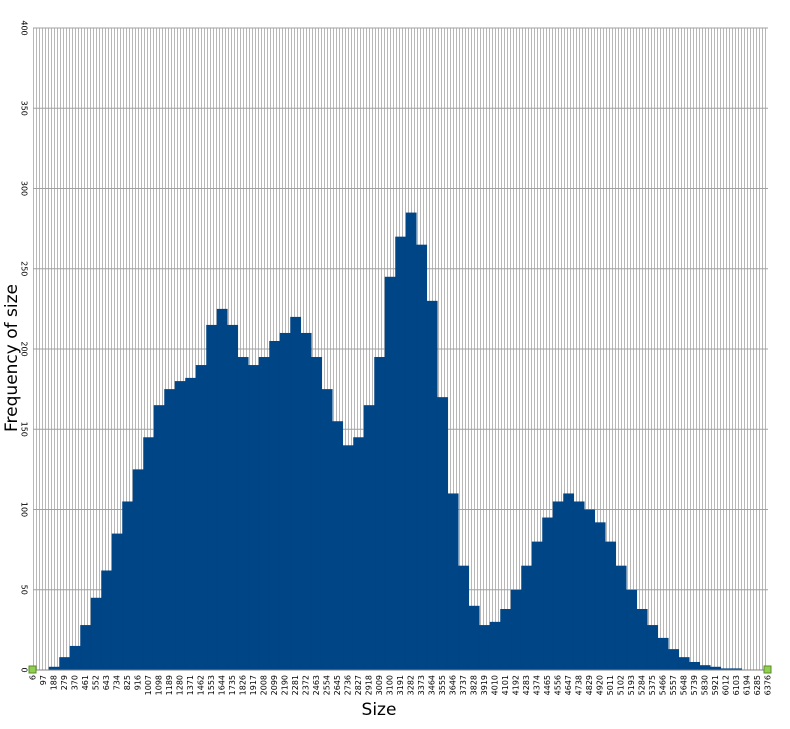 This screenshot has width=790, height=729. What do you see at coordinates (85, 682) in the screenshot?
I see `x-tick-label: 461` at bounding box center [85, 682].